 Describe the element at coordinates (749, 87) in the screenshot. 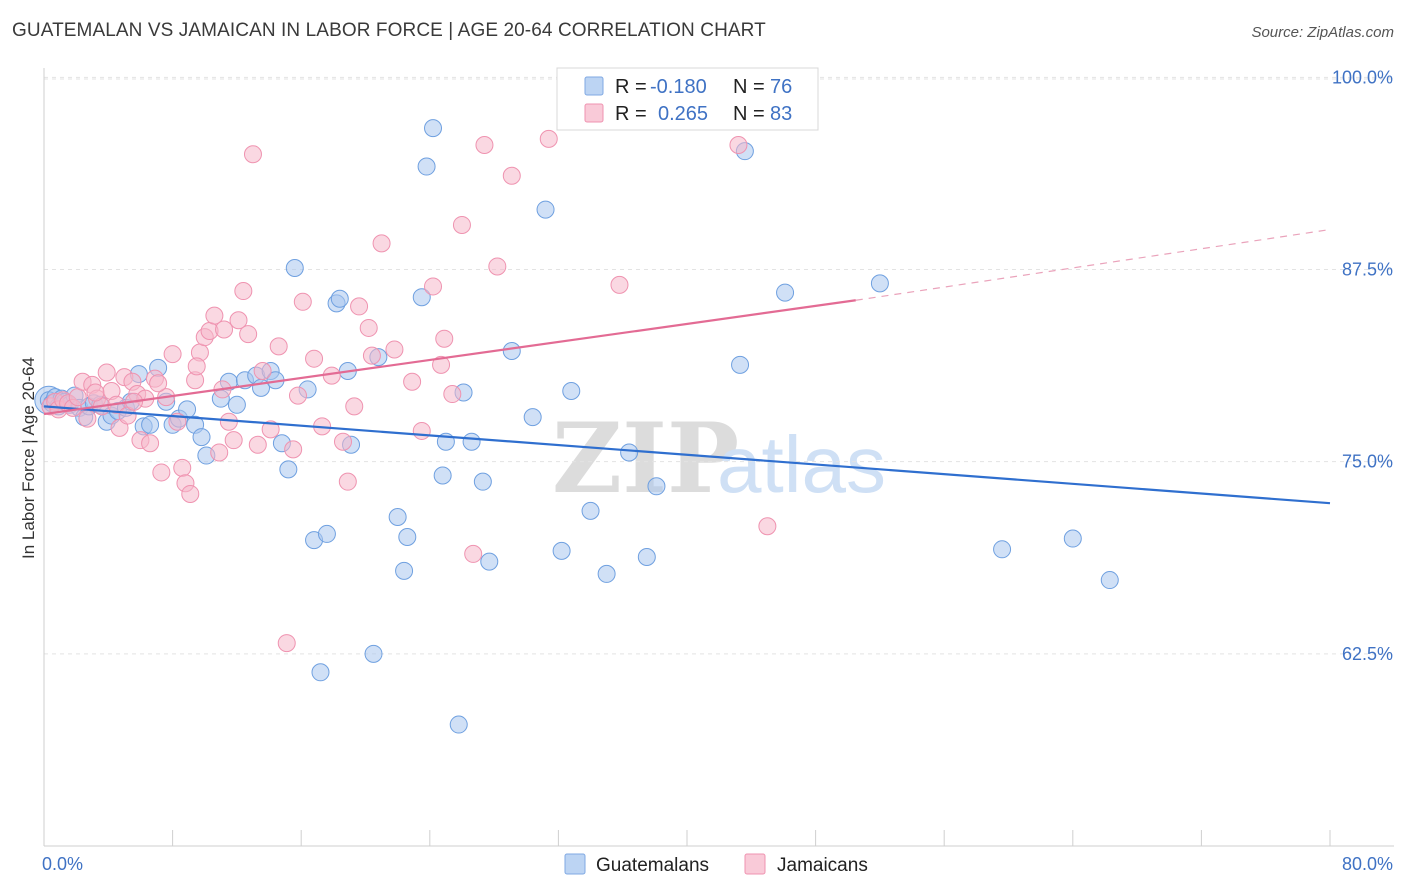

I see `legend-n-label-1: N =` at that location.